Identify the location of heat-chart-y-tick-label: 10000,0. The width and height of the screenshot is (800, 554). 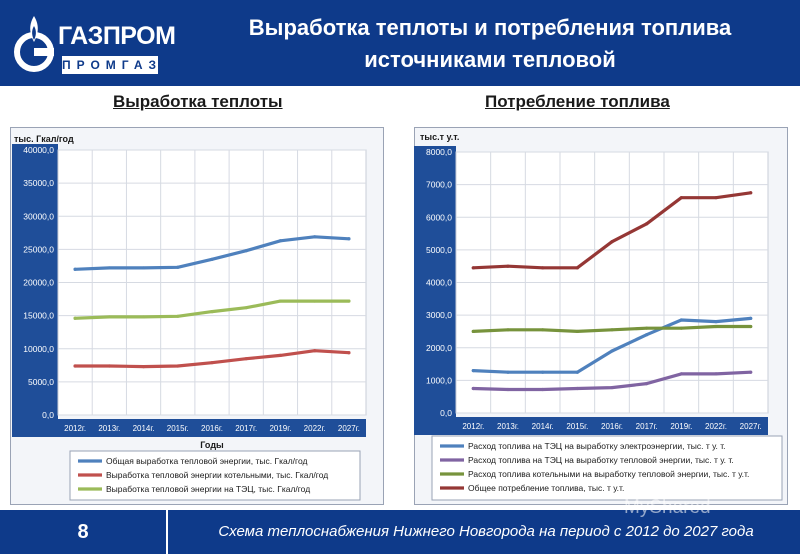
(38, 349).